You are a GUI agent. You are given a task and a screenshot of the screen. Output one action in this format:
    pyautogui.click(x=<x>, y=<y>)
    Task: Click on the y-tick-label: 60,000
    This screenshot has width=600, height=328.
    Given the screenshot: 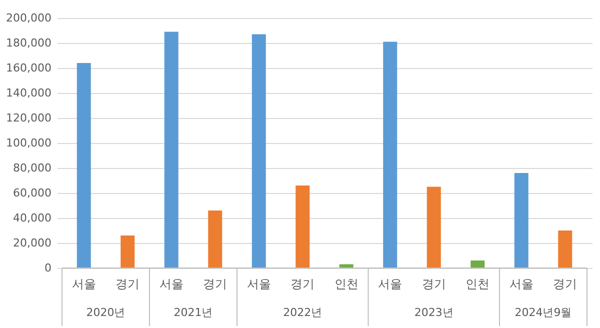 What is the action you would take?
    pyautogui.click(x=32, y=193)
    